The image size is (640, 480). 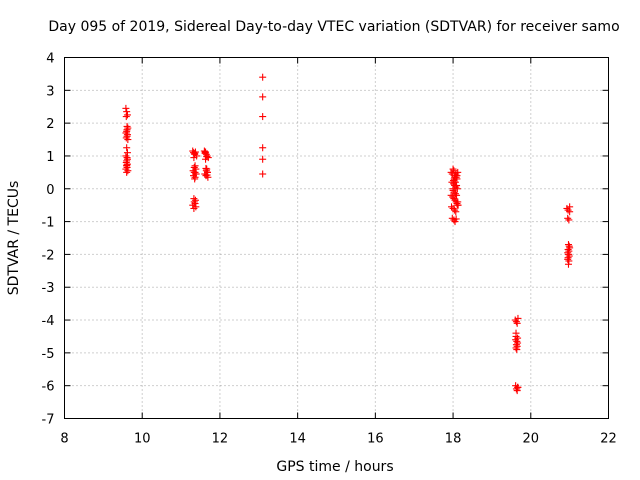 I want to click on x-tick-label: 18, so click(x=453, y=439).